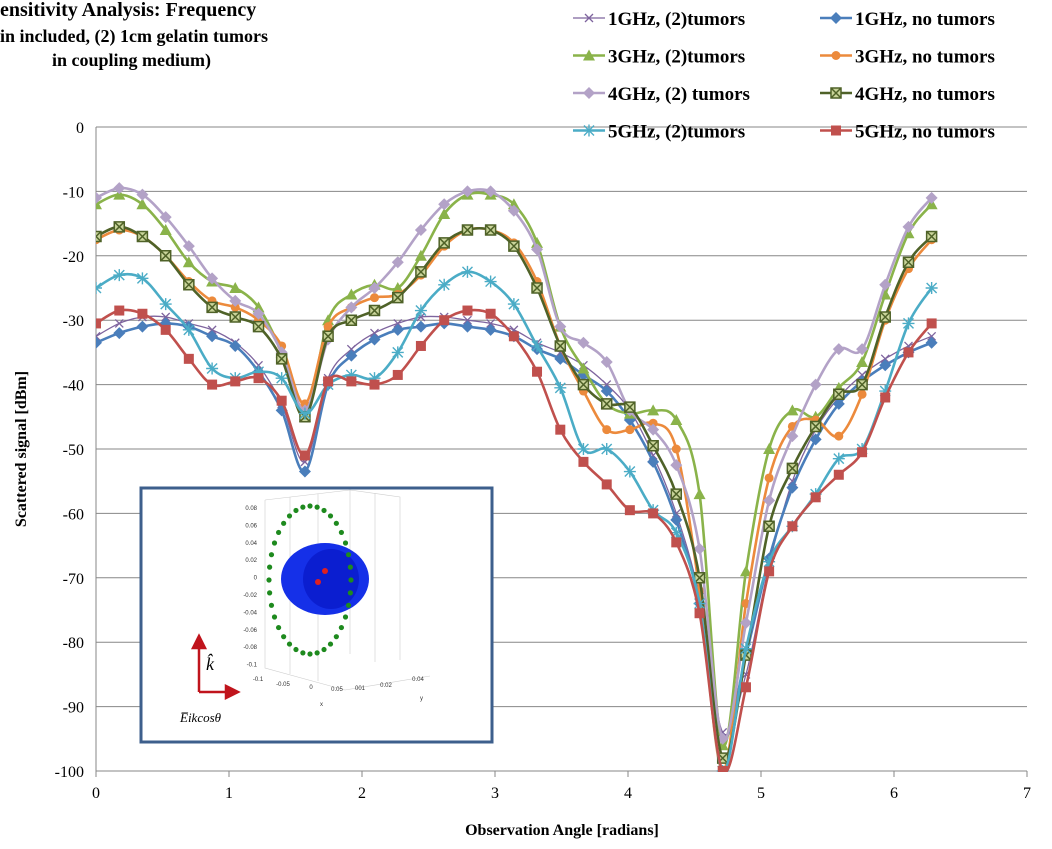  I want to click on y-tick-label: -10, so click(73, 192).